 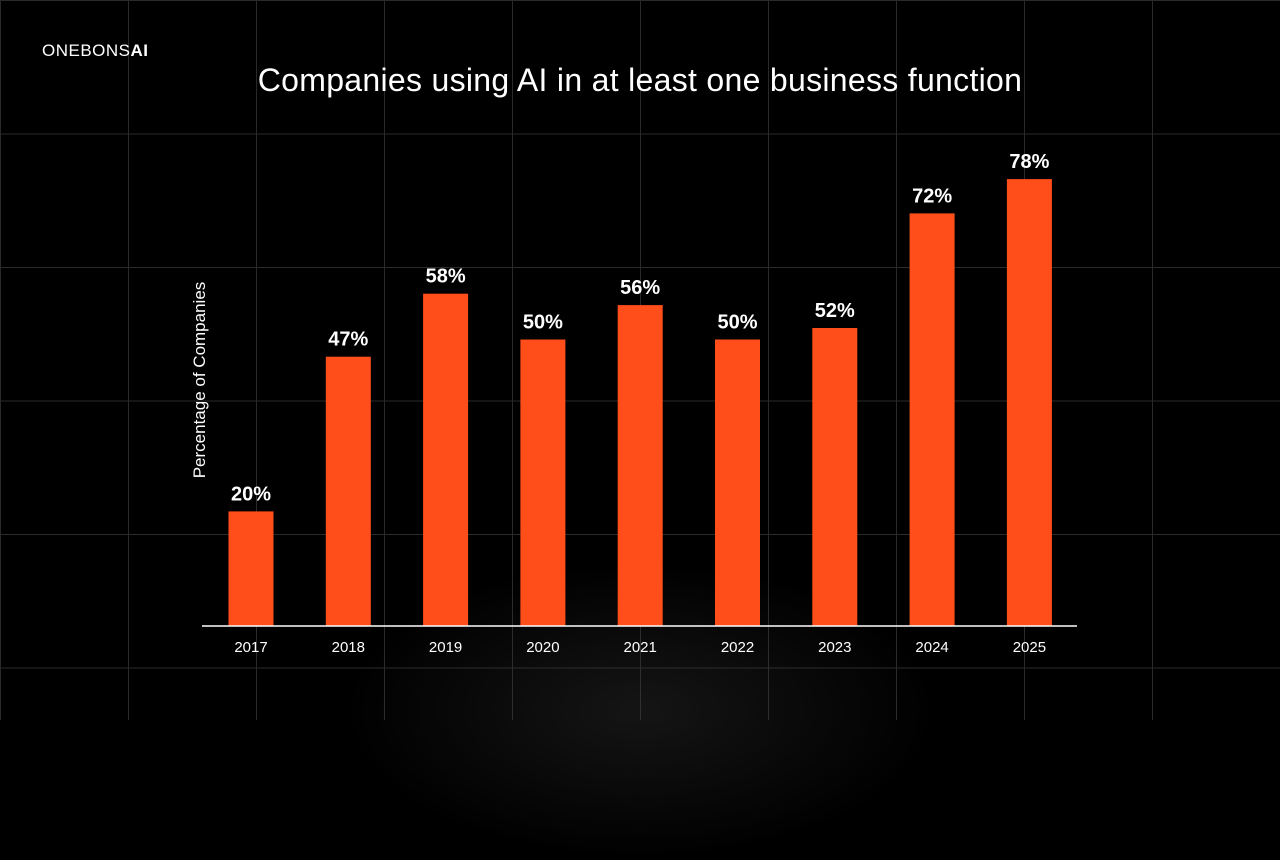 I want to click on value-label-2017: 20%, so click(x=251, y=494).